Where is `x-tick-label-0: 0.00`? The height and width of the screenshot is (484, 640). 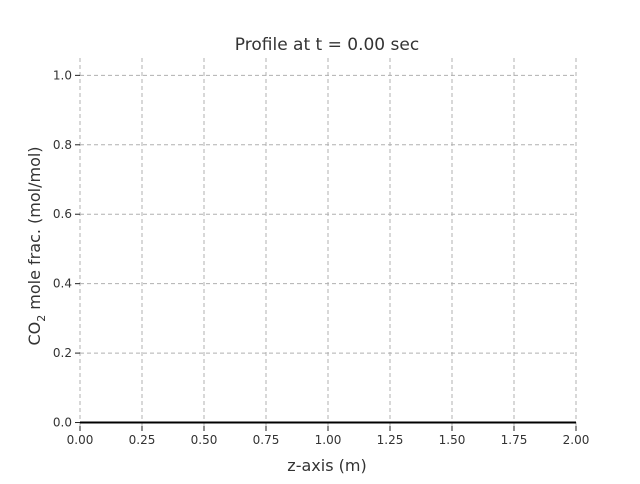 x-tick-label-0: 0.00 is located at coordinates (80, 440).